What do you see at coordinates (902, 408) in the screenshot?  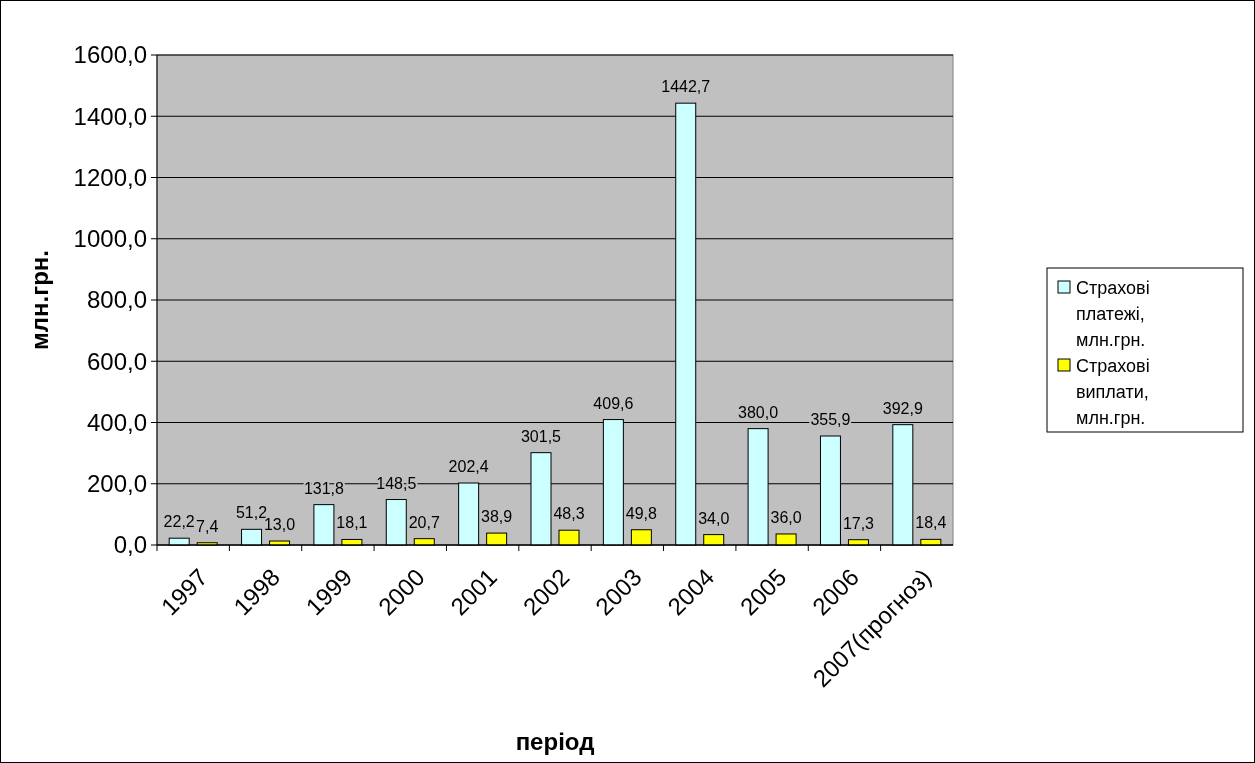 I see `data-label: 392,9` at bounding box center [902, 408].